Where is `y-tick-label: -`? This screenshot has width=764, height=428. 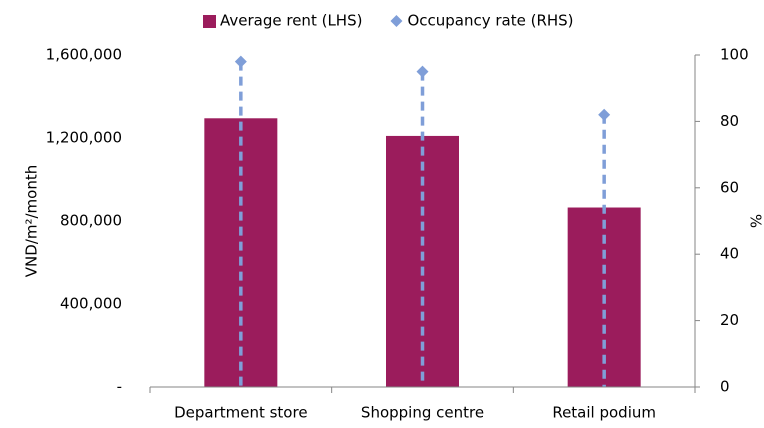 y-tick-label: - is located at coordinates (119, 387).